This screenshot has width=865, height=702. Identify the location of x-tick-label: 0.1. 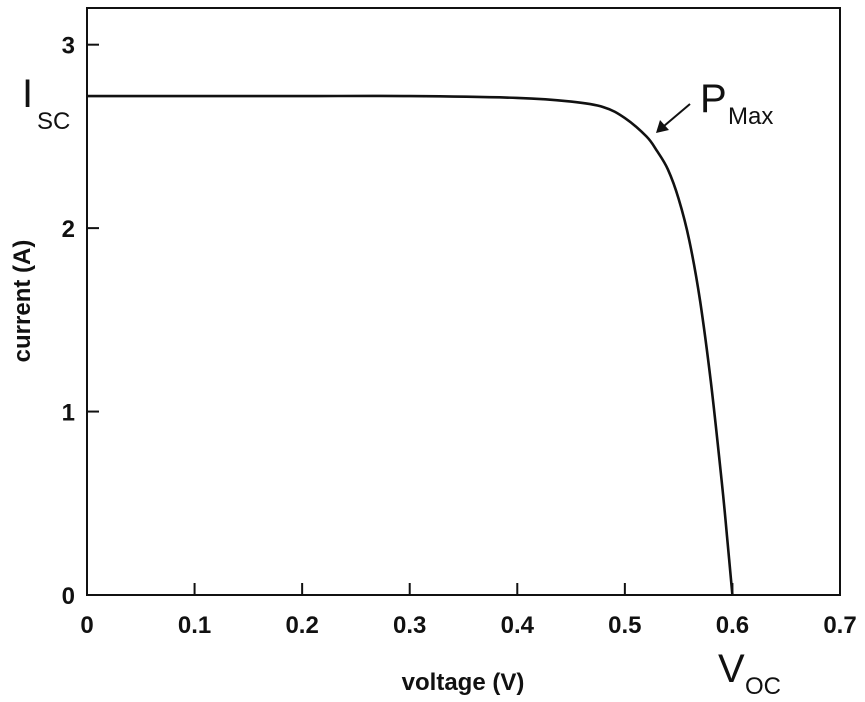
(194, 625).